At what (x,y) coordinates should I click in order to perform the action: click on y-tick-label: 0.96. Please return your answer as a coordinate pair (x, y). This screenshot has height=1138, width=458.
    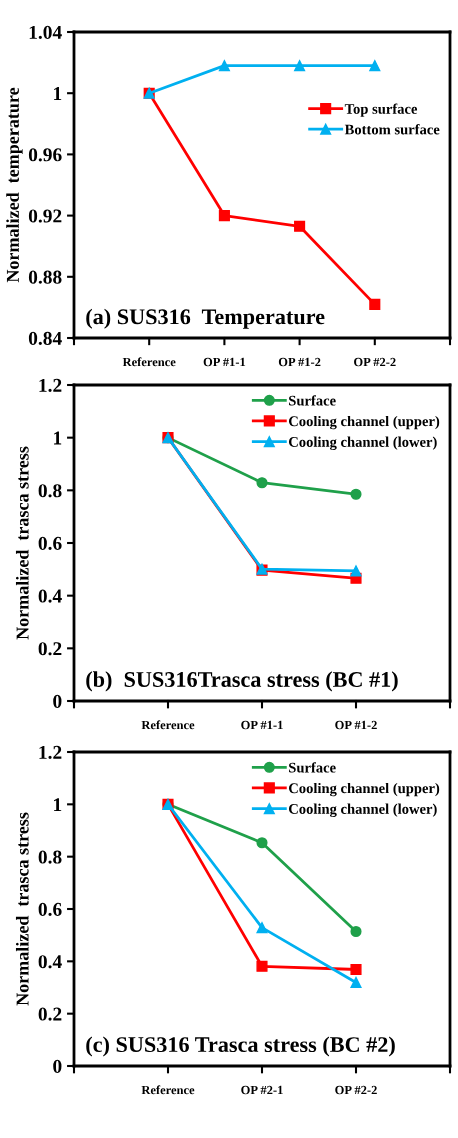
    Looking at the image, I should click on (45, 155).